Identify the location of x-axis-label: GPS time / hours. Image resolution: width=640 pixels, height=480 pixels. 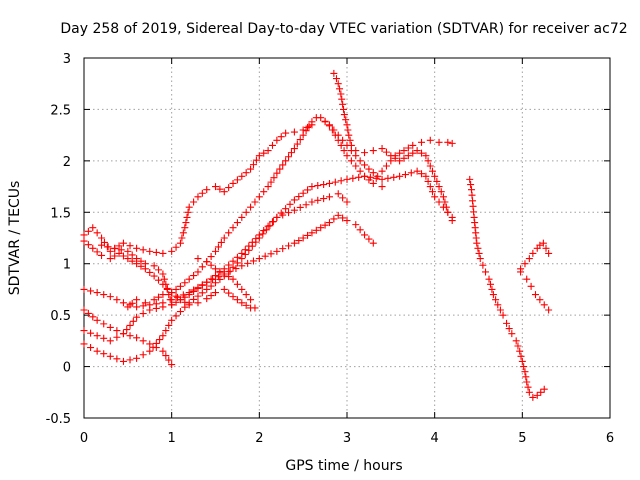
(343, 466).